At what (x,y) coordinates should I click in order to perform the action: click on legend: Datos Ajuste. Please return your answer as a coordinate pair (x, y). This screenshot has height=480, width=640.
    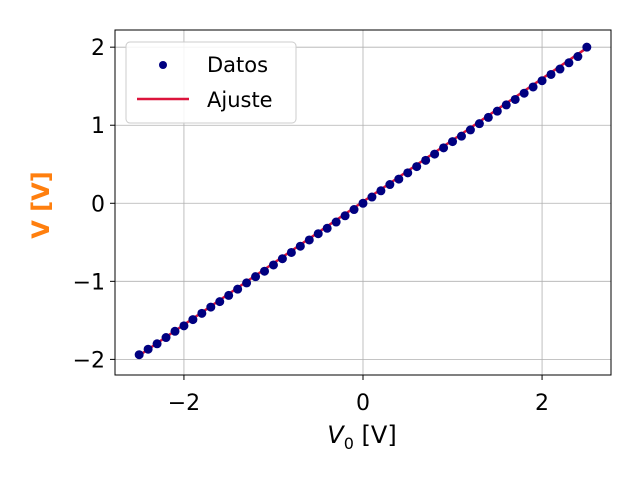
    Looking at the image, I should click on (211, 82).